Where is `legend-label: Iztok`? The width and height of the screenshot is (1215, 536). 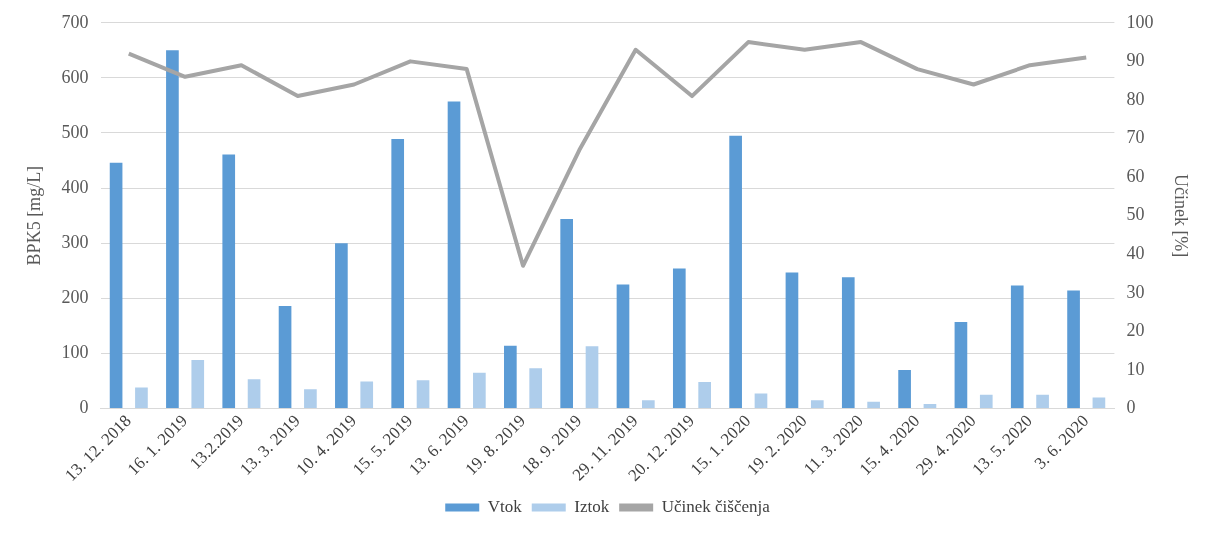
legend-label: Iztok is located at coordinates (592, 506).